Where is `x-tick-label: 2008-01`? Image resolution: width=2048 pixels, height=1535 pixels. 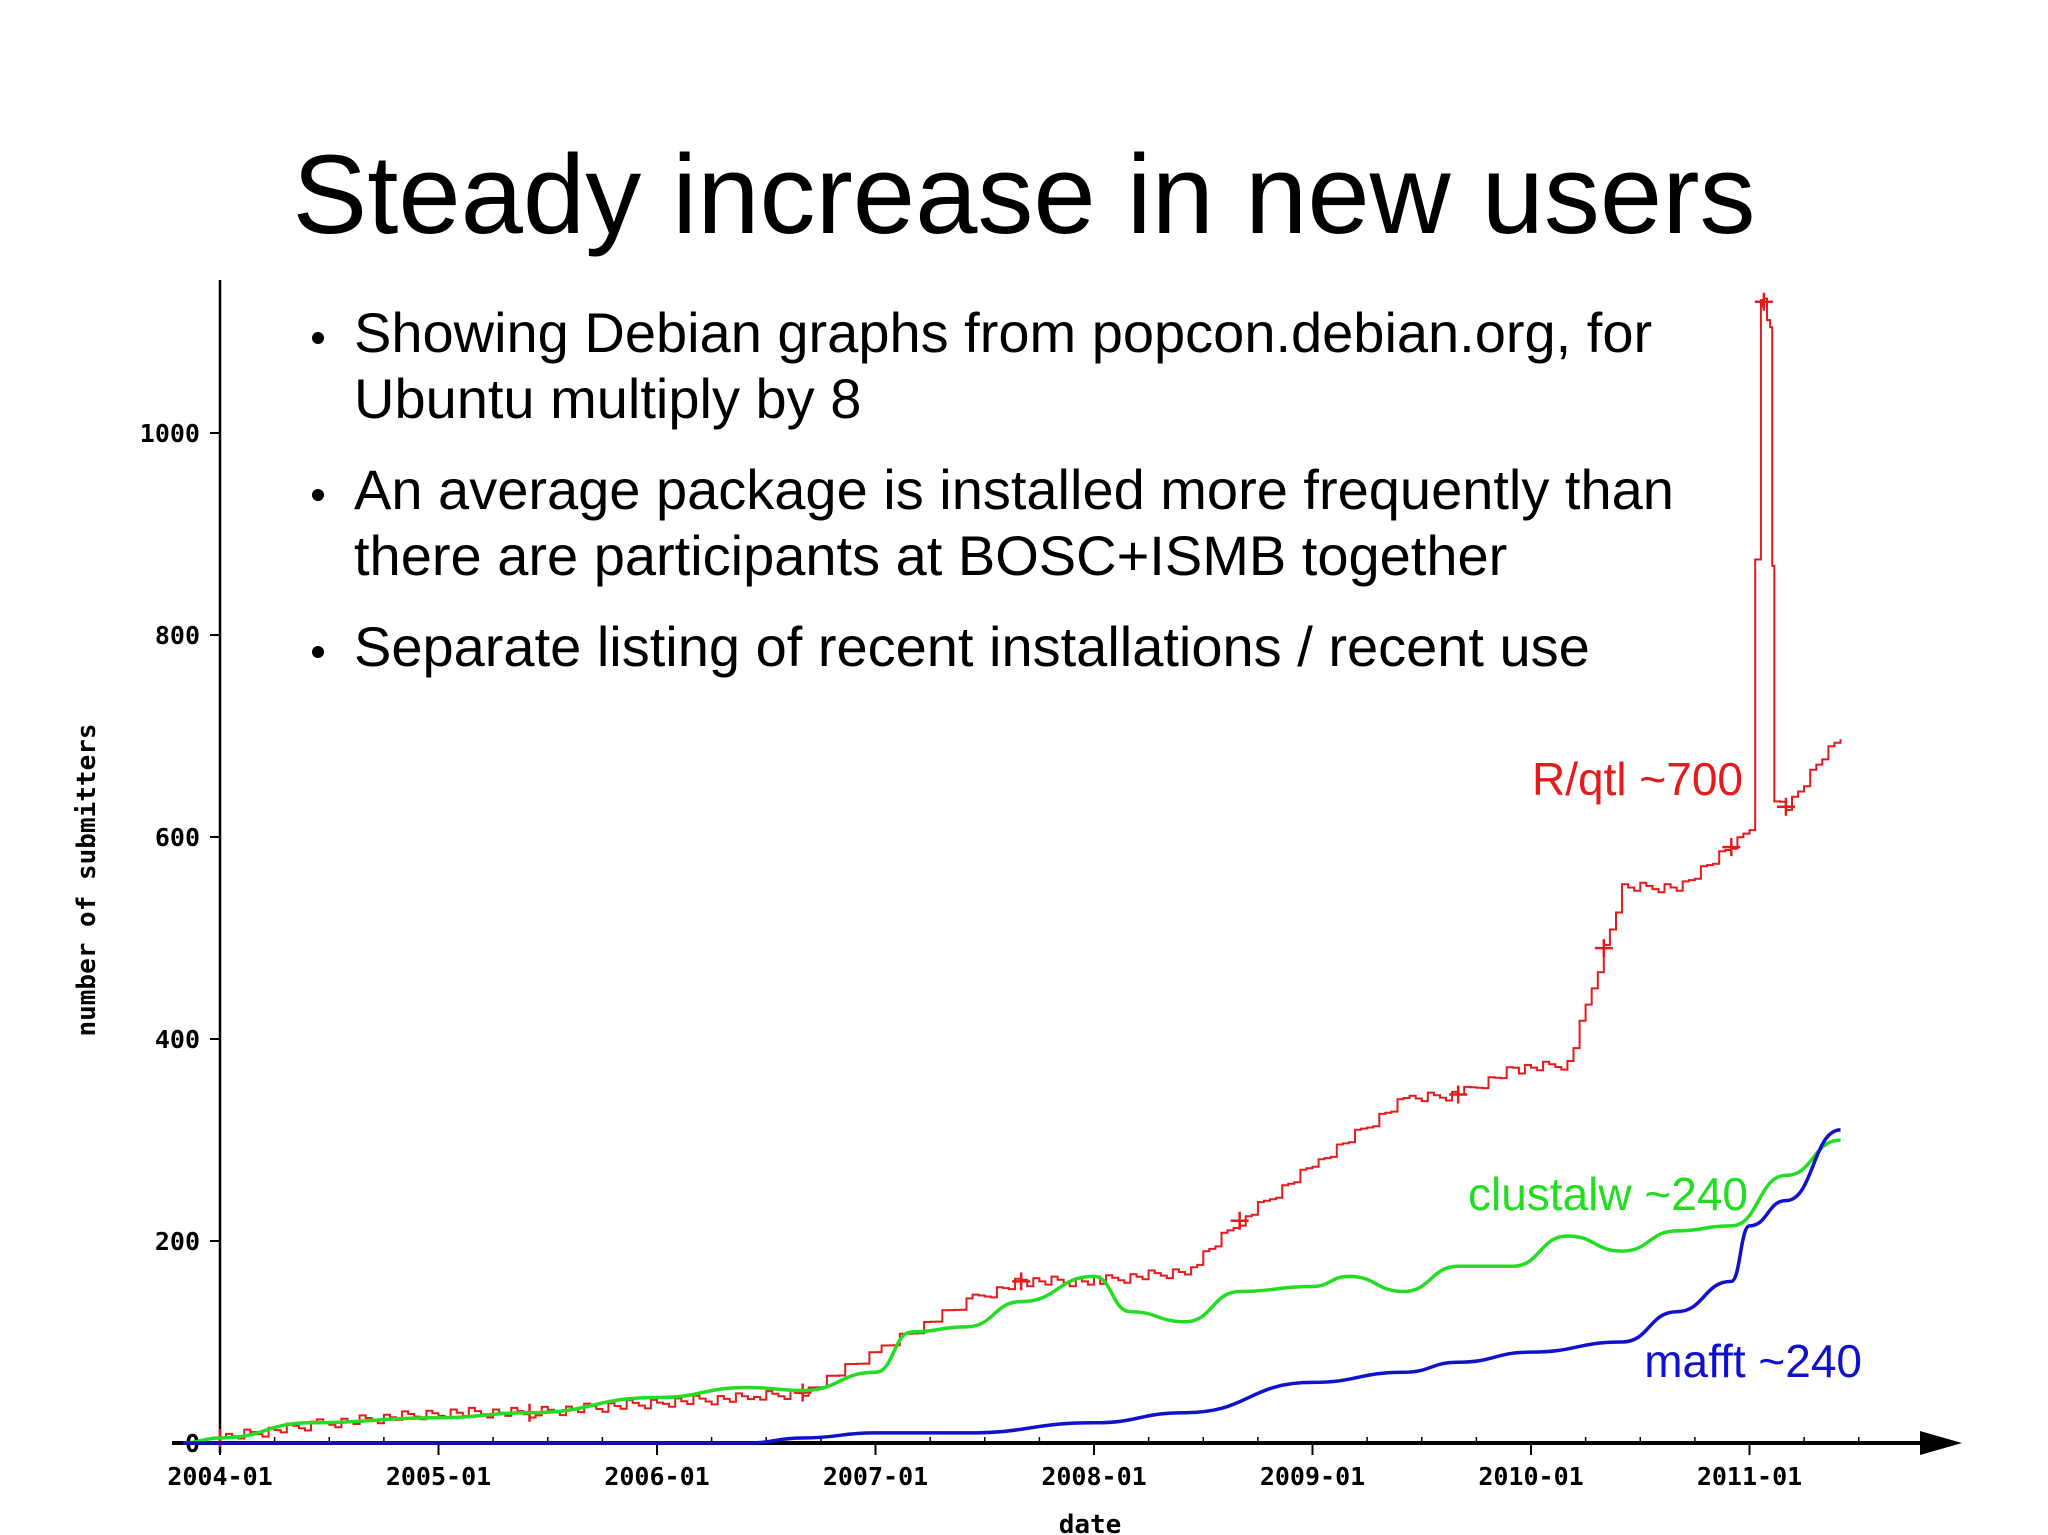 x-tick-label: 2008-01 is located at coordinates (1093, 1476).